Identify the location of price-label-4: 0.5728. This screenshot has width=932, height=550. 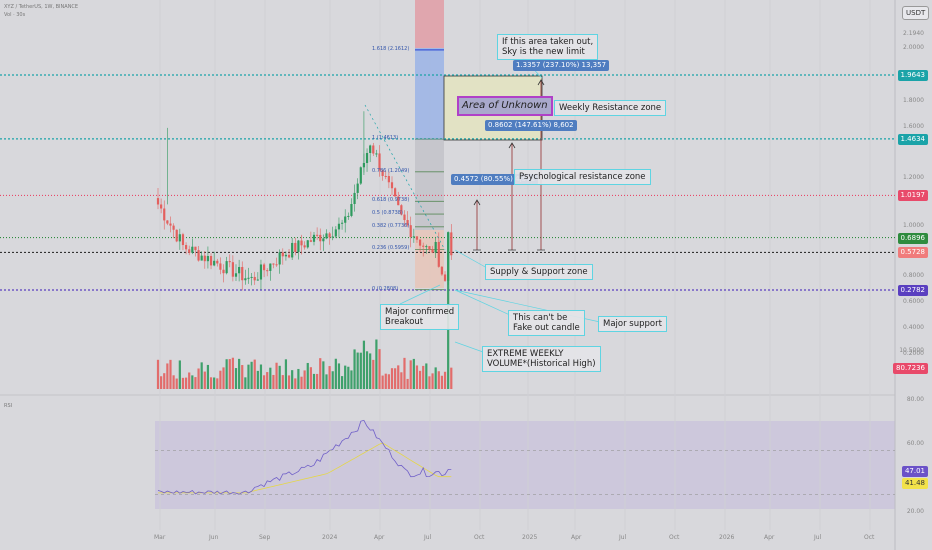
(912, 253).